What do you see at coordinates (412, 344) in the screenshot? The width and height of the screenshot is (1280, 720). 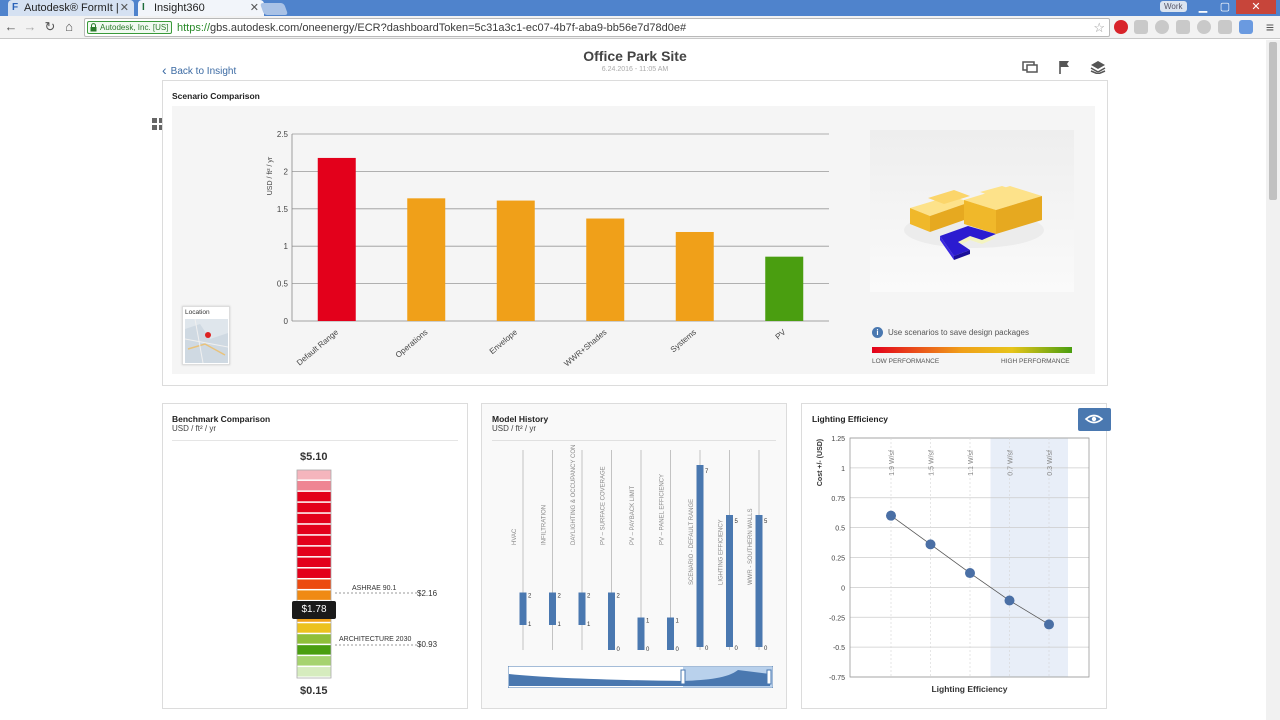 I see `x-tick-label: Operations` at bounding box center [412, 344].